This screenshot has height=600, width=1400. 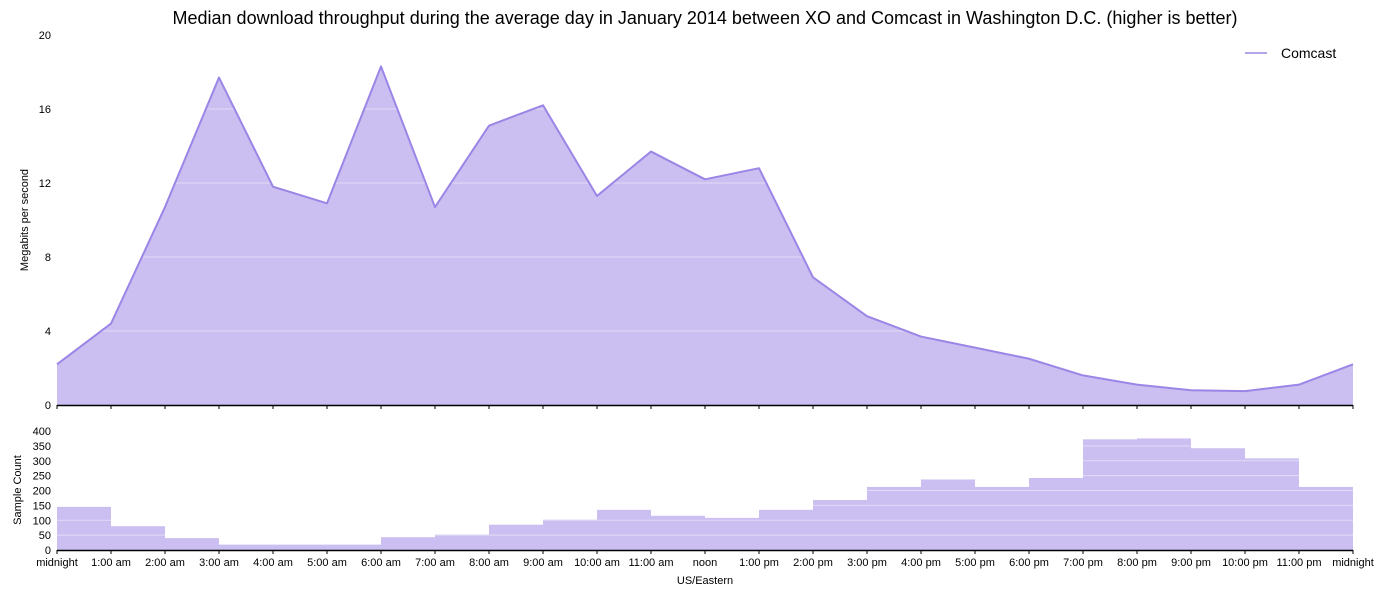 I want to click on bottom-y-tick-label: 0, so click(x=48, y=551).